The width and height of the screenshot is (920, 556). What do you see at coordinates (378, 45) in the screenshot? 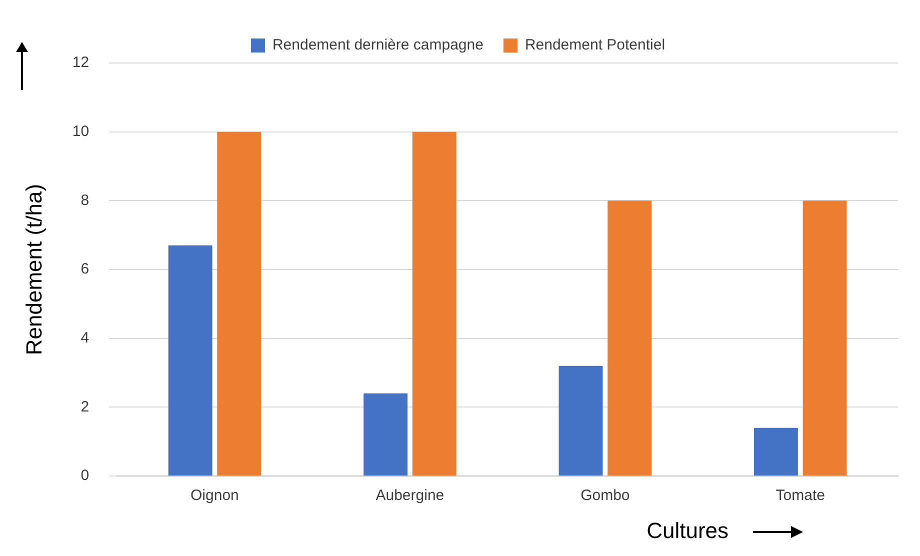
I see `legend-label: Rendement dernière campagne` at bounding box center [378, 45].